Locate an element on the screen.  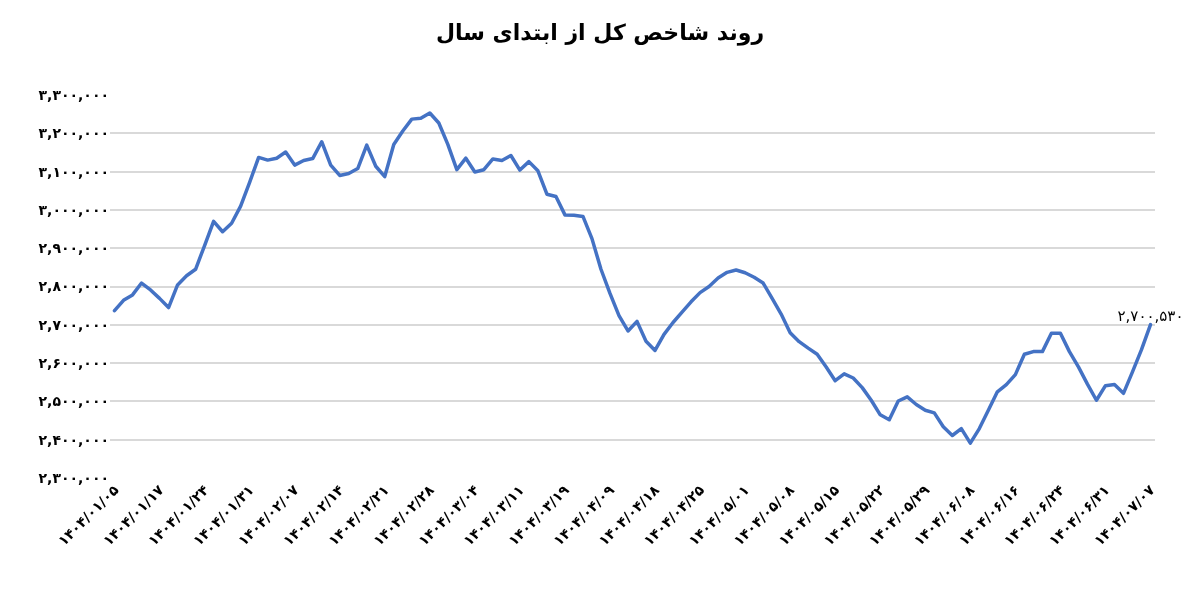
y-tick-label: ۲,۹۰۰,۰۰۰ is located at coordinates (73, 248).